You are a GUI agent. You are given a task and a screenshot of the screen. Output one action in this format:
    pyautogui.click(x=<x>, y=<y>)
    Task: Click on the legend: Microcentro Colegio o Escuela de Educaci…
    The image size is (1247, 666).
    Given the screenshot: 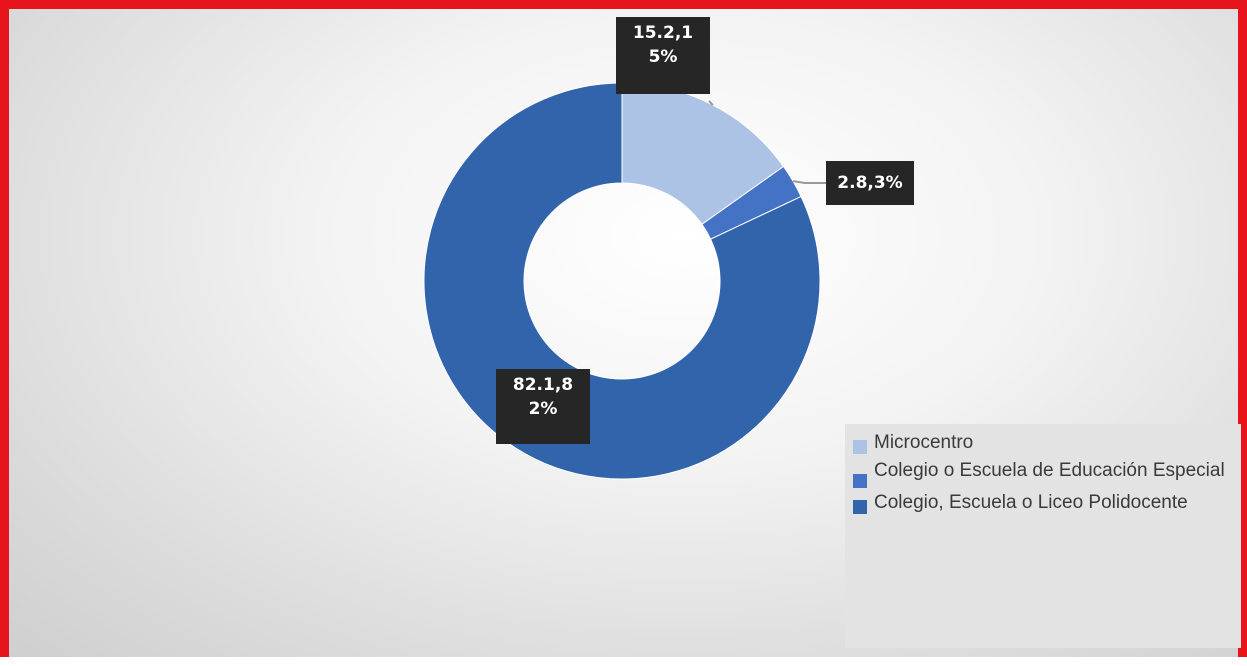 What is the action you would take?
    pyautogui.click(x=1043, y=536)
    